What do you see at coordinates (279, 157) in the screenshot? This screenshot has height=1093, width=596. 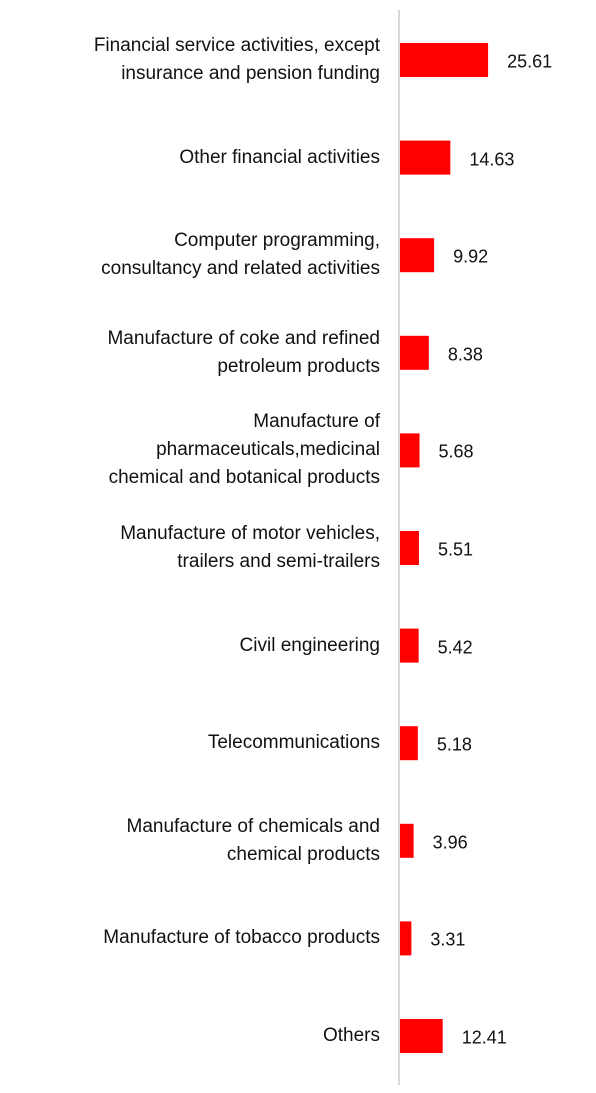 I see `category-label: Other financial activities` at bounding box center [279, 157].